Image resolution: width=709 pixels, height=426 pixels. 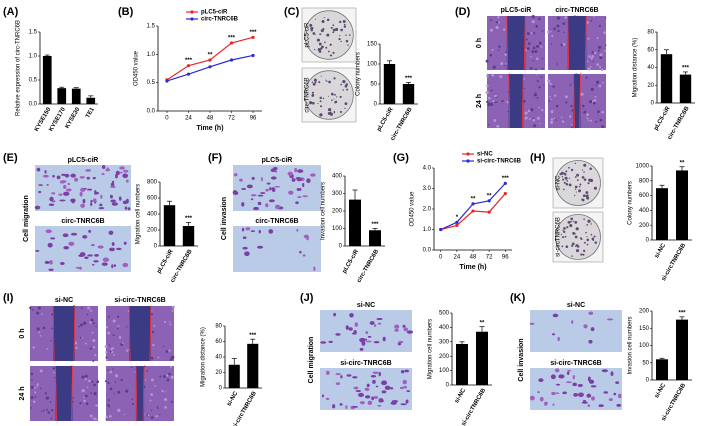 What do you see at coordinates (489, 258) in the screenshot?
I see `x-tick-label: 72` at bounding box center [489, 258].